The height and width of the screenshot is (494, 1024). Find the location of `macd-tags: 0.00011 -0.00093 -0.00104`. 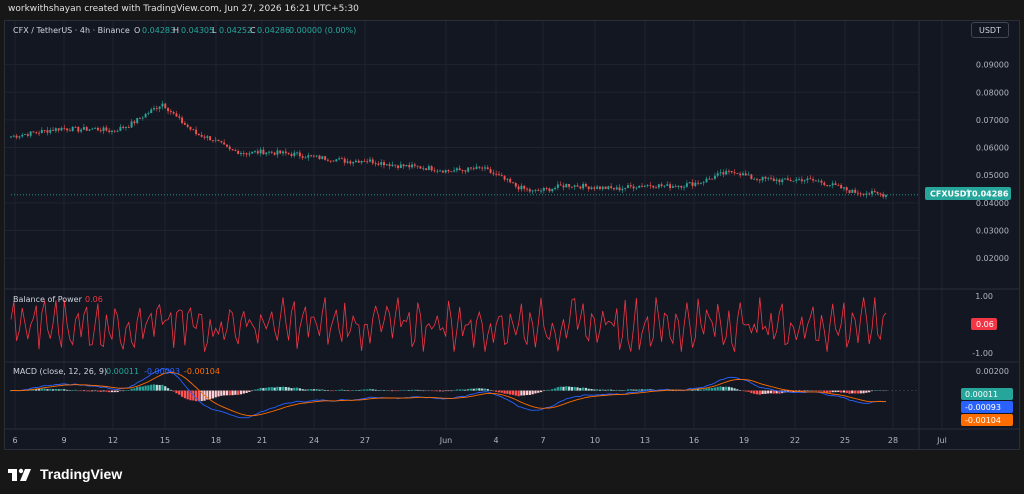

macd-tags: 0.00011 -0.00093 -0.00104 is located at coordinates (987, 407).